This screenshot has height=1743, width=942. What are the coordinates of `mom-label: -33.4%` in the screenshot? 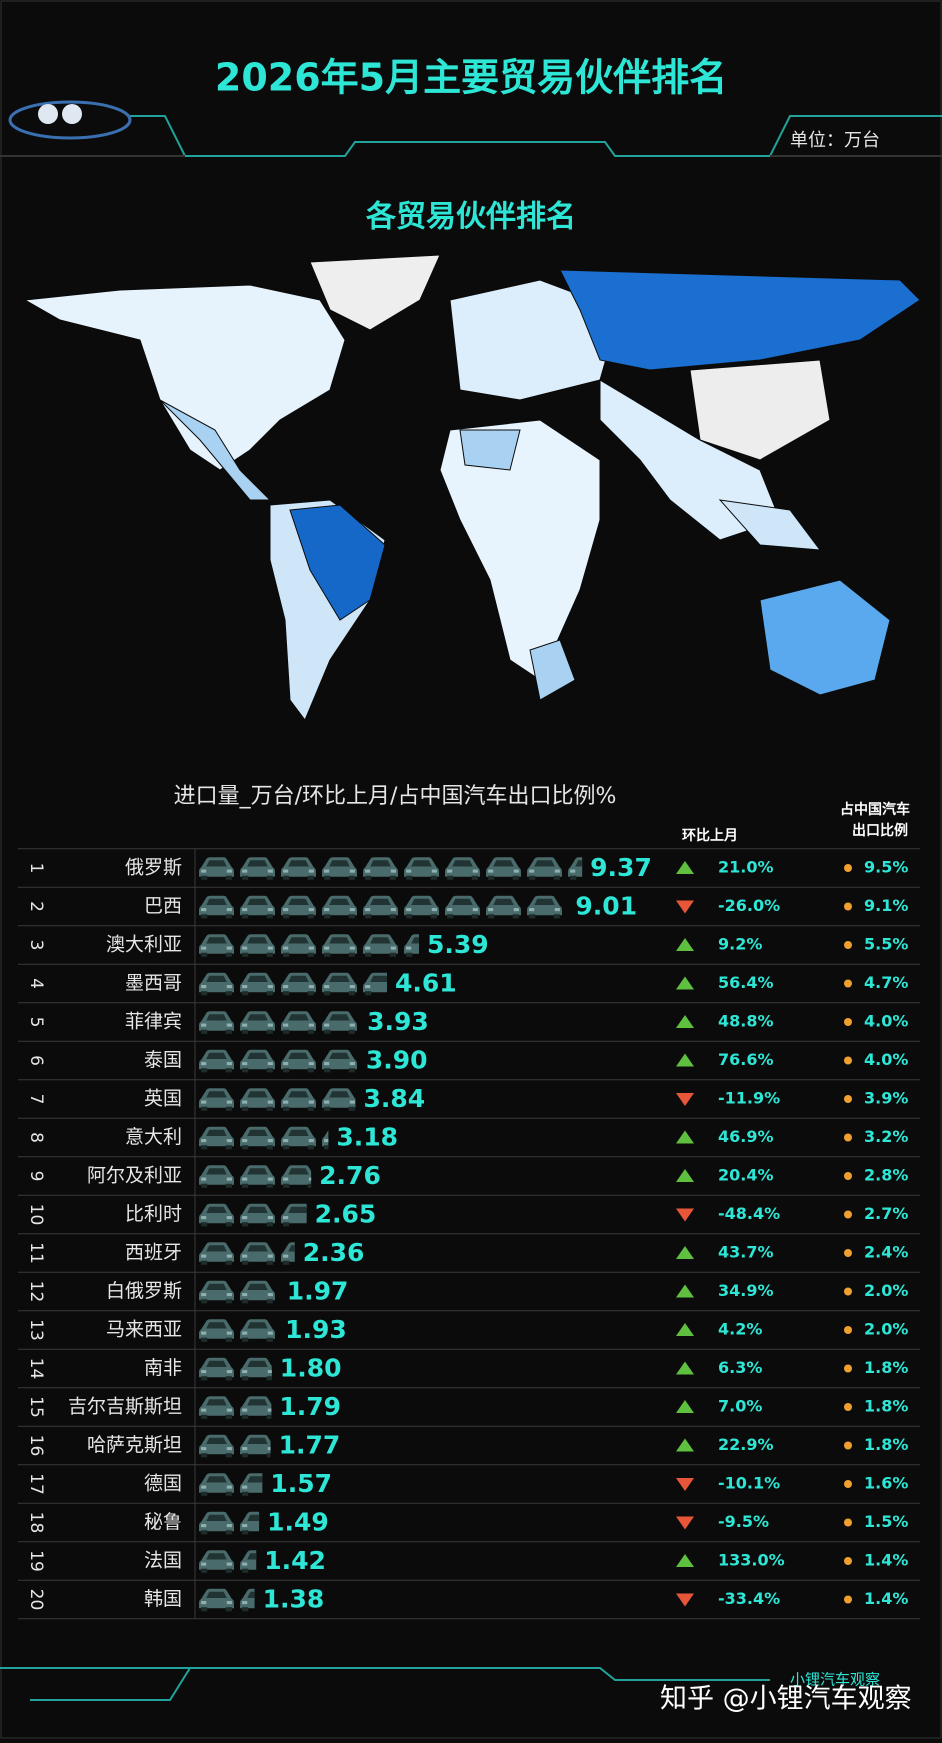 It's located at (749, 1598).